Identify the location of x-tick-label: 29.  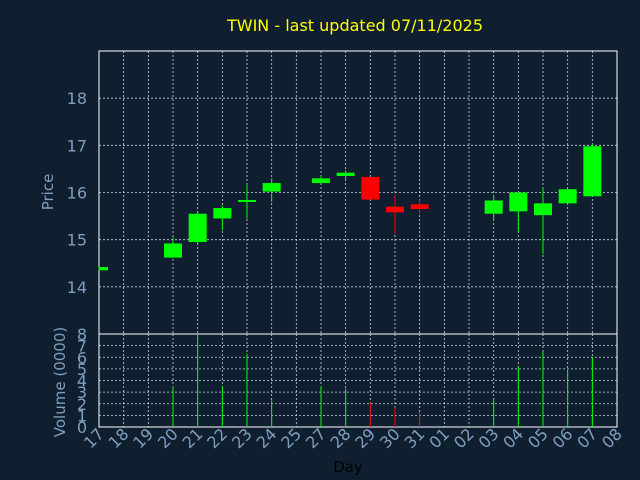
(365, 438).